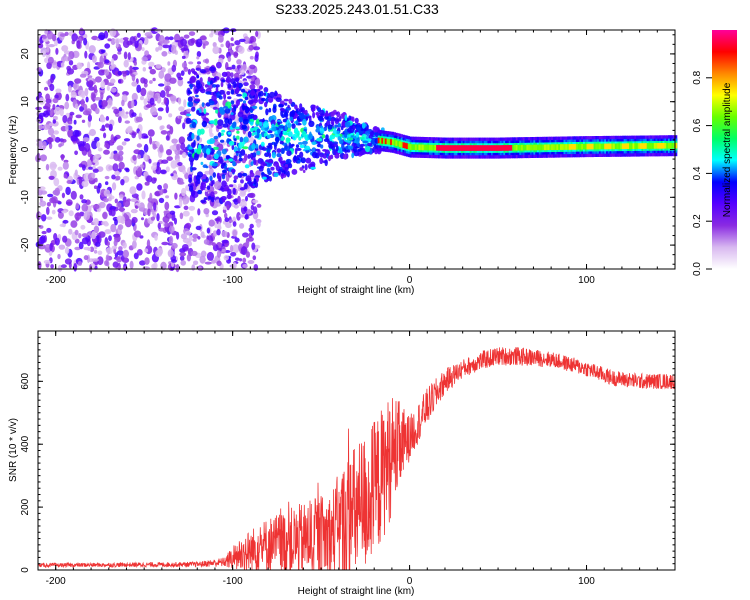 The image size is (750, 600). I want to click on snr-x-tick-label: 100, so click(586, 581).